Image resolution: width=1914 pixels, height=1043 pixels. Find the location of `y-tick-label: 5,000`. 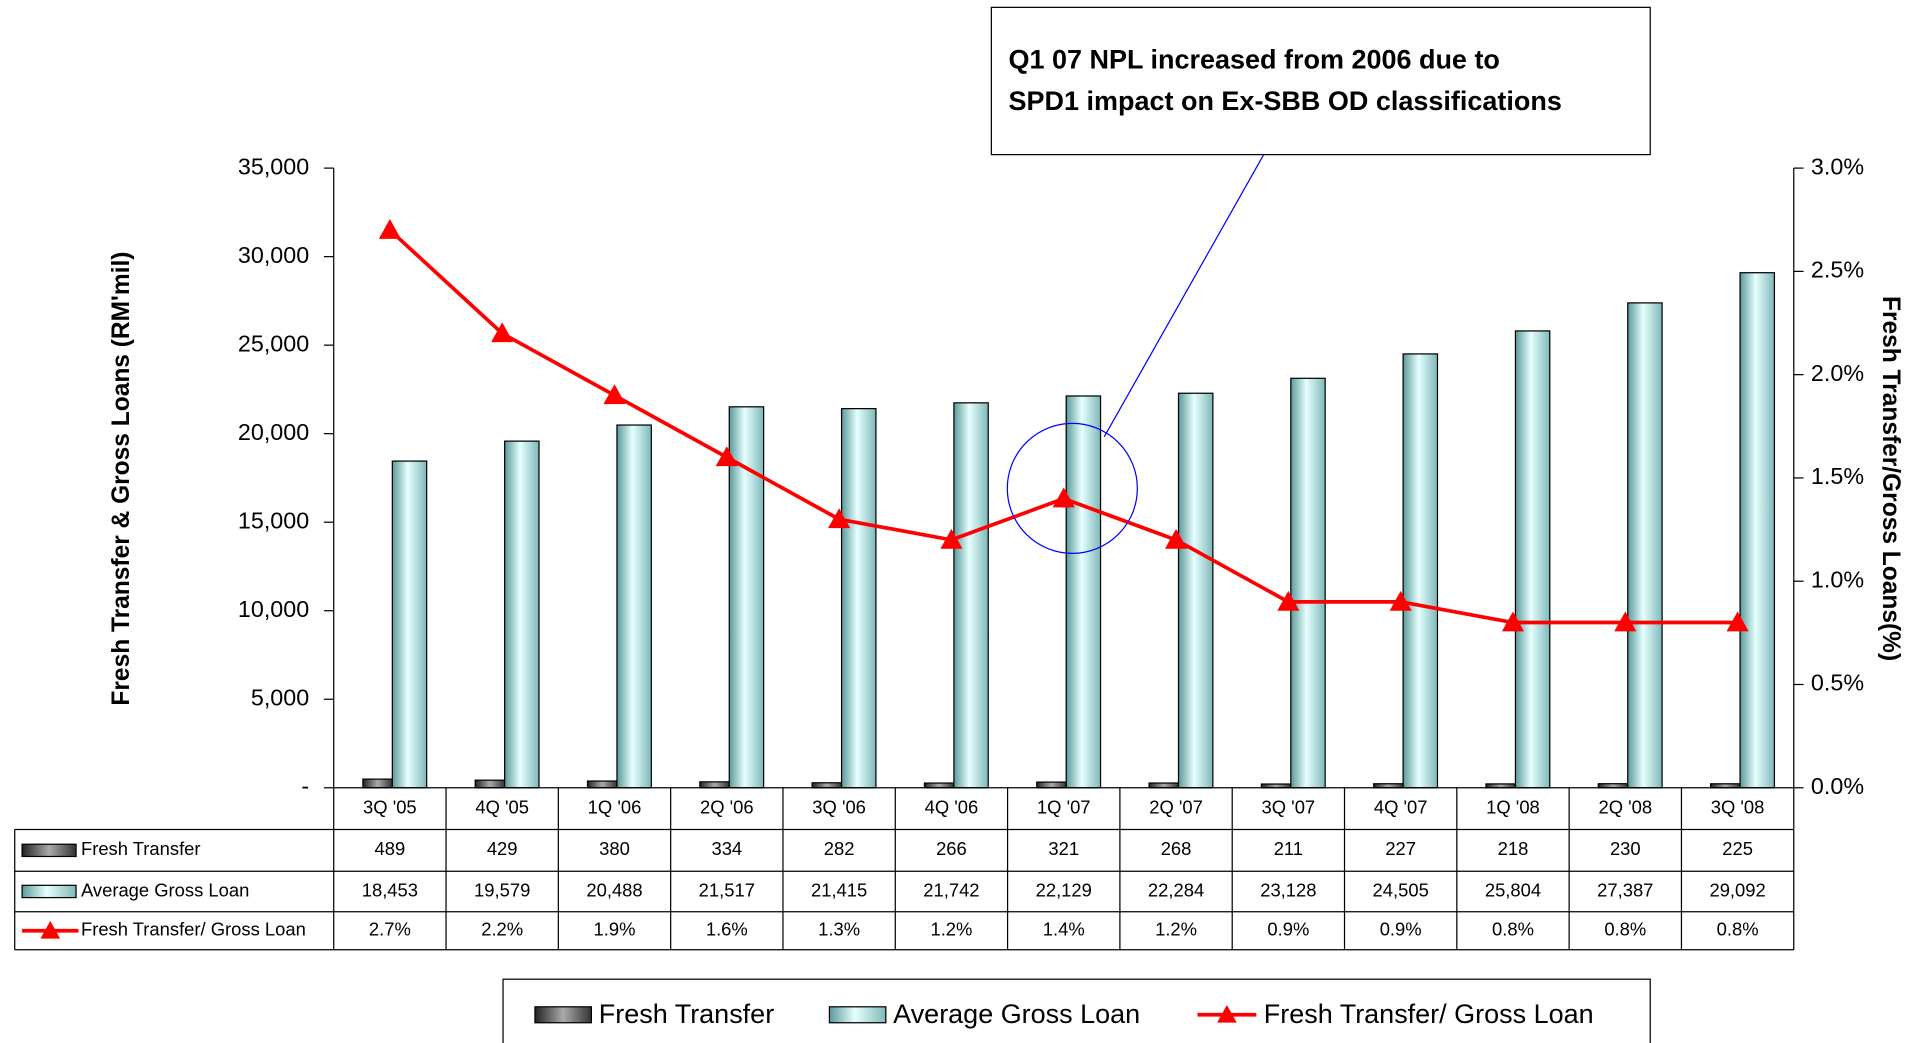

y-tick-label: 5,000 is located at coordinates (280, 697).